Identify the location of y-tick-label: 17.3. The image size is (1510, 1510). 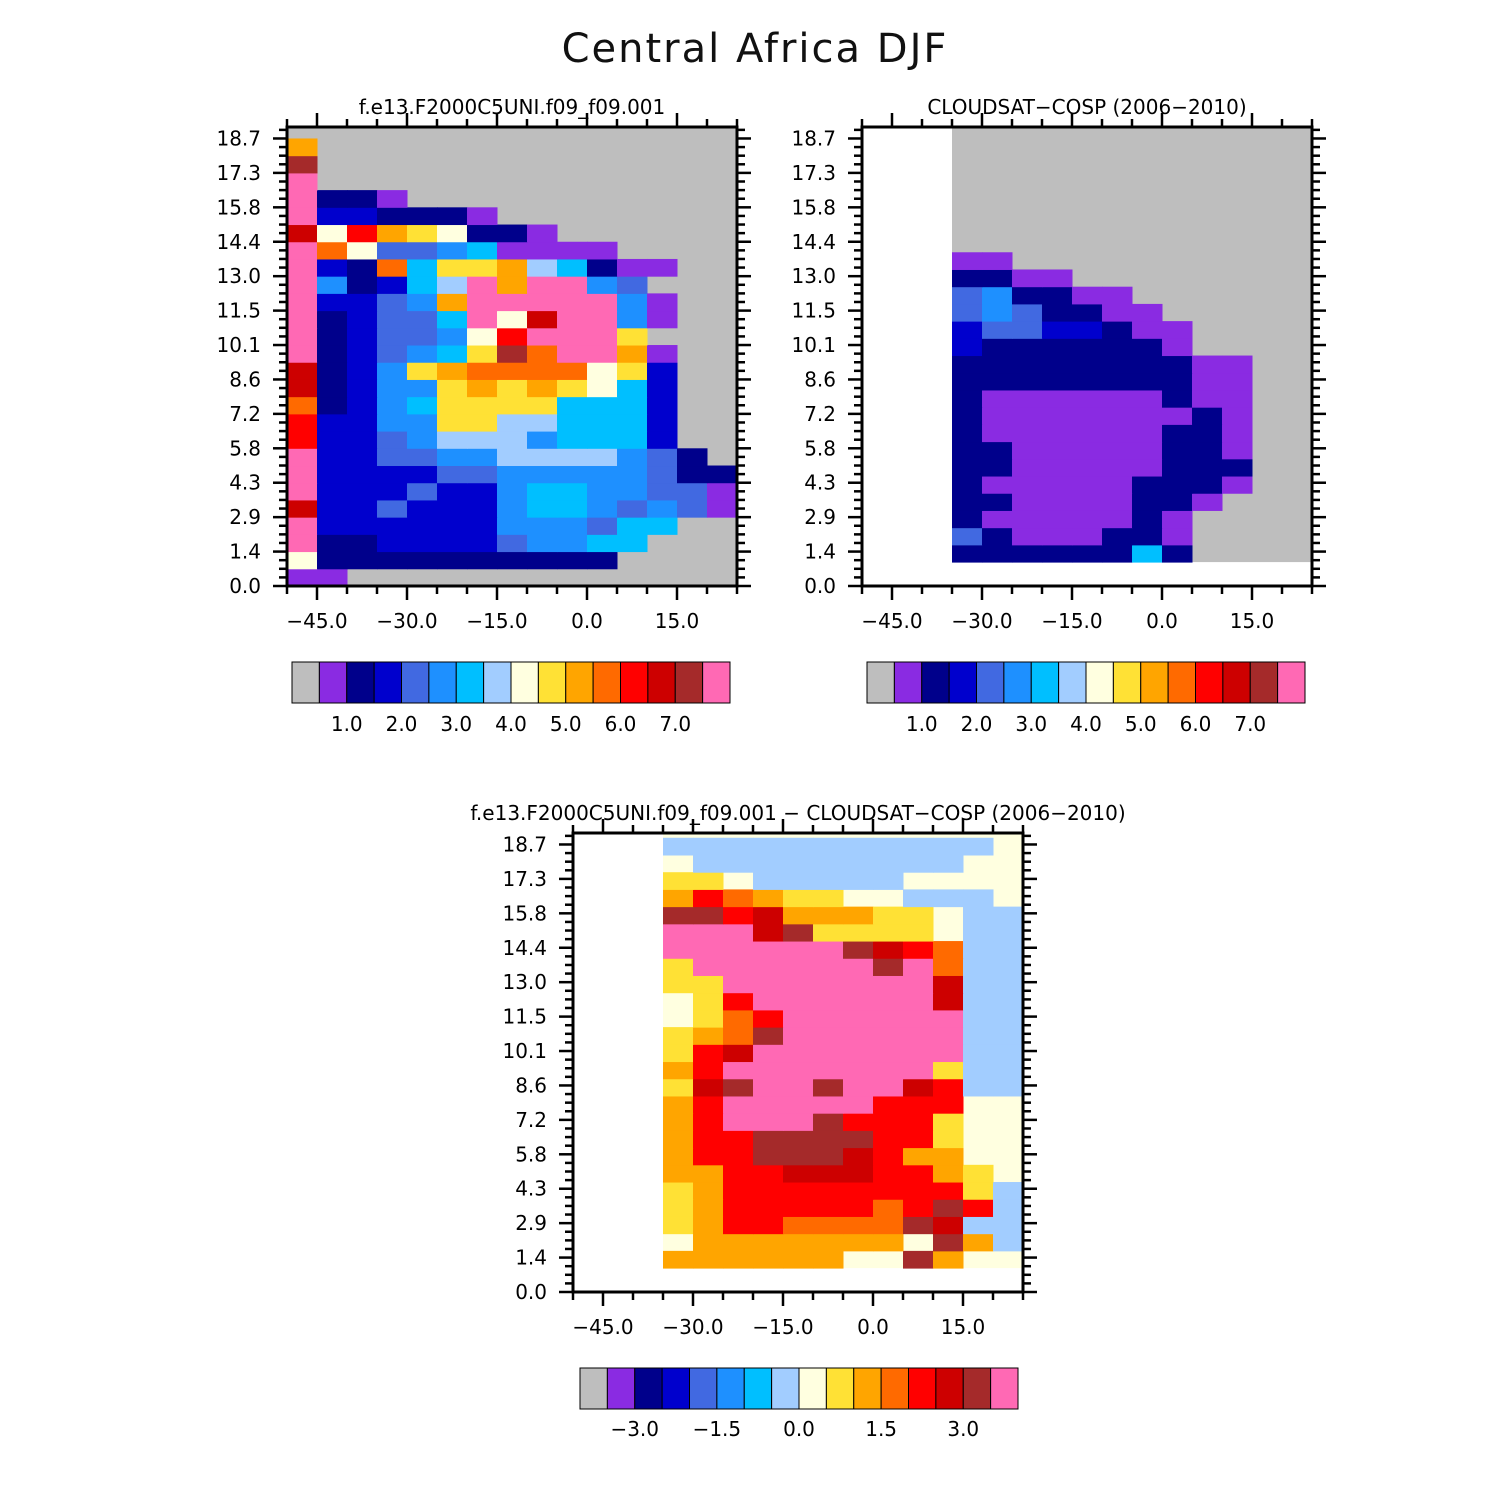
(813, 173).